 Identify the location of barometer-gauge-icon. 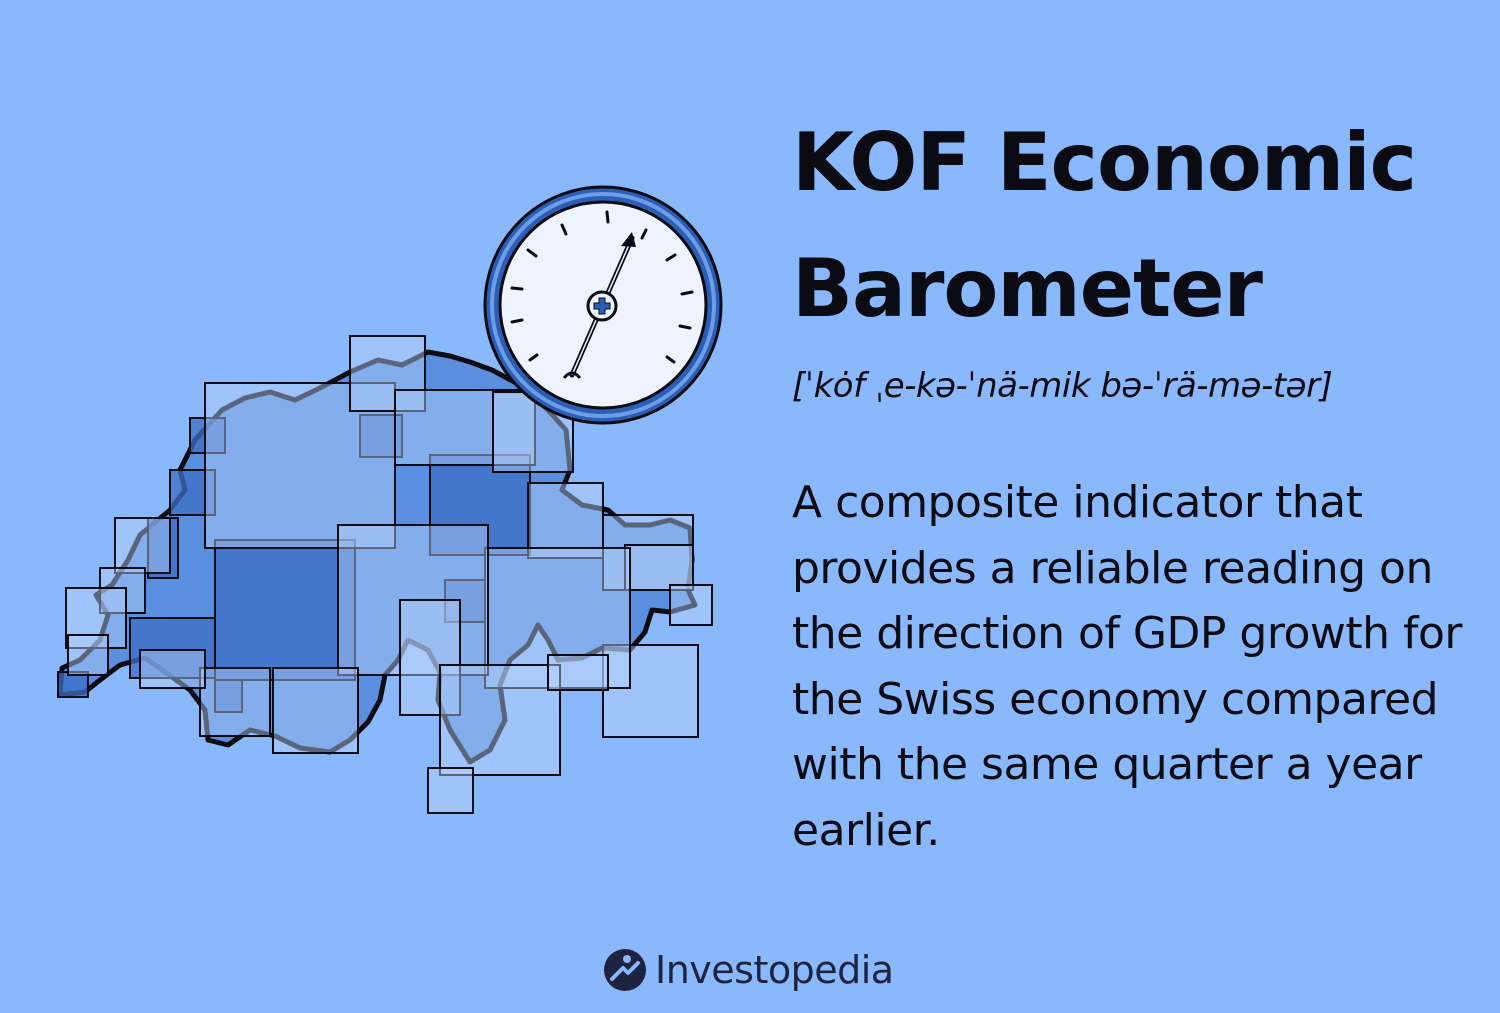
(603, 305).